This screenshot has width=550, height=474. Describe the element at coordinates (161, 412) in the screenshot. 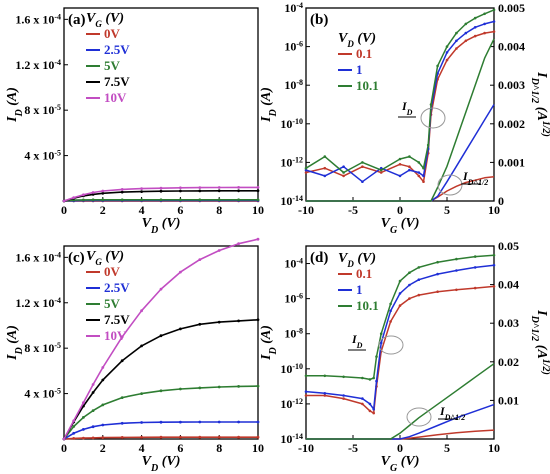

I see `series-line-c-5V` at that location.